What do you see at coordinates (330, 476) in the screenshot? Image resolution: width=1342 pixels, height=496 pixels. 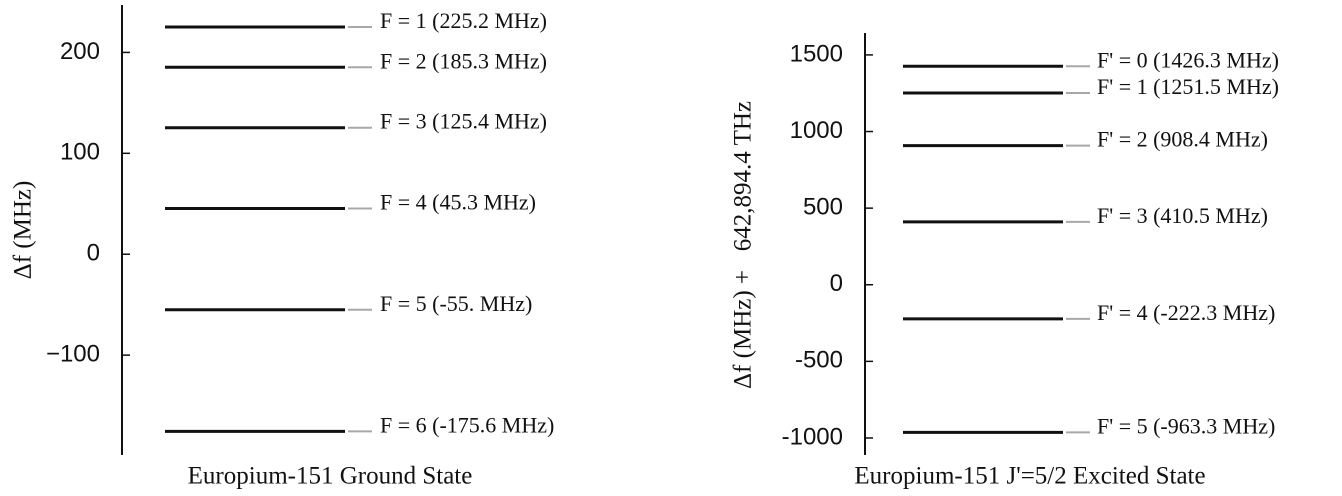 I see `x-axis-label: Europium-151 Ground State` at bounding box center [330, 476].